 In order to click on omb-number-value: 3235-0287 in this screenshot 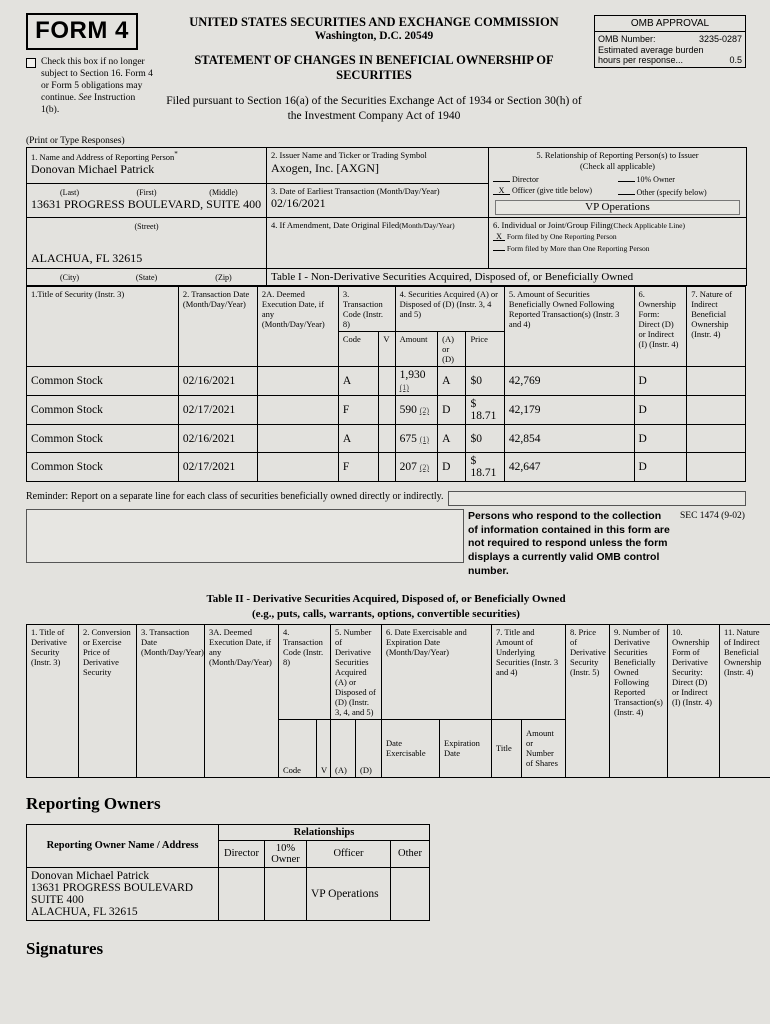, I will do `click(720, 39)`.